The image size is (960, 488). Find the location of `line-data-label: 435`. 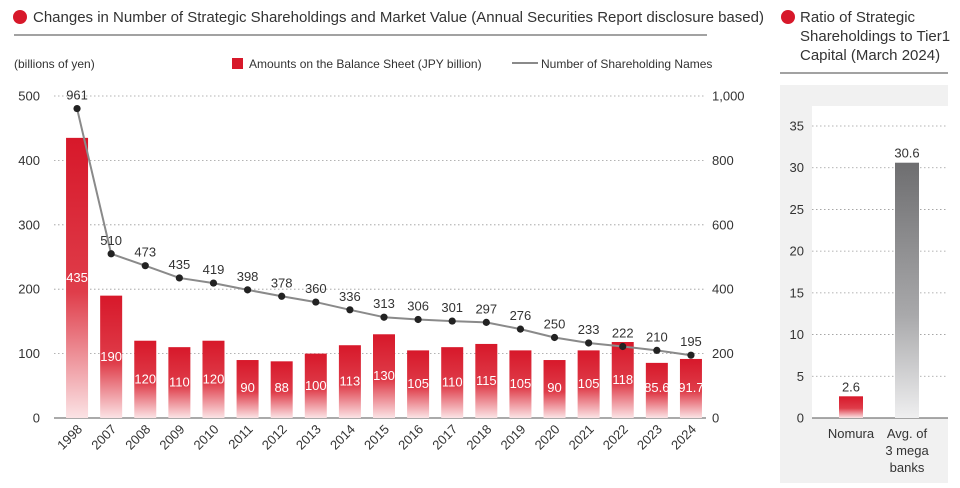

line-data-label: 435 is located at coordinates (180, 264).